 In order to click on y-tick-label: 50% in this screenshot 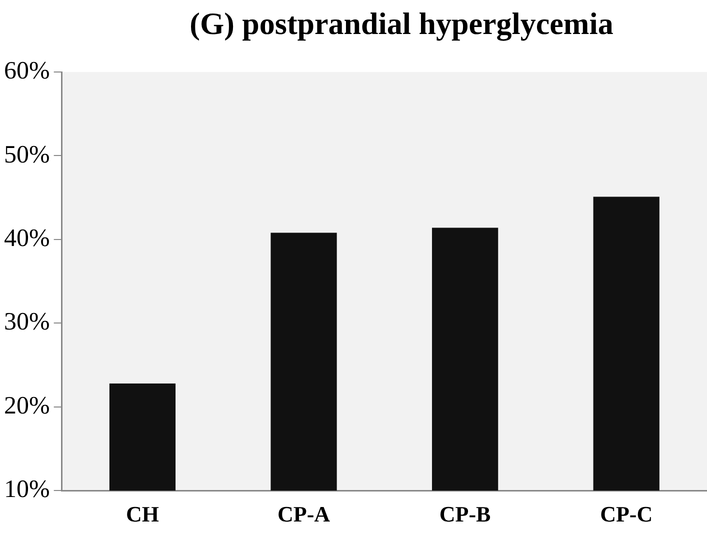, I will do `click(27, 154)`.